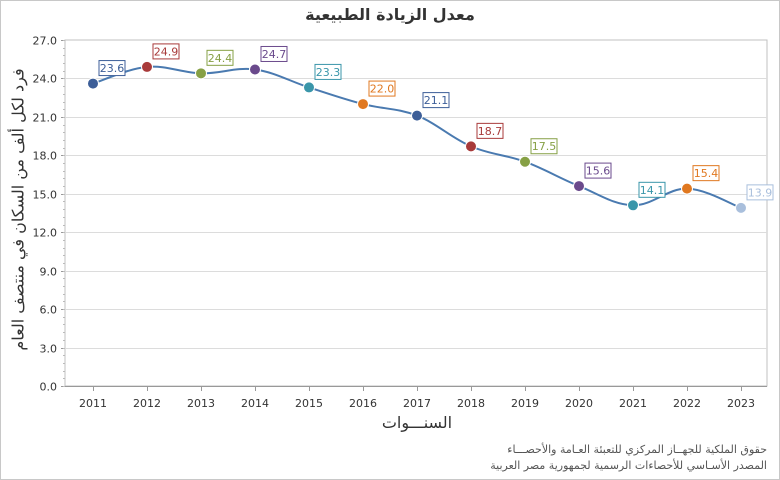  Describe the element at coordinates (45, 195) in the screenshot. I see `y-tick-label: 15.0` at that location.